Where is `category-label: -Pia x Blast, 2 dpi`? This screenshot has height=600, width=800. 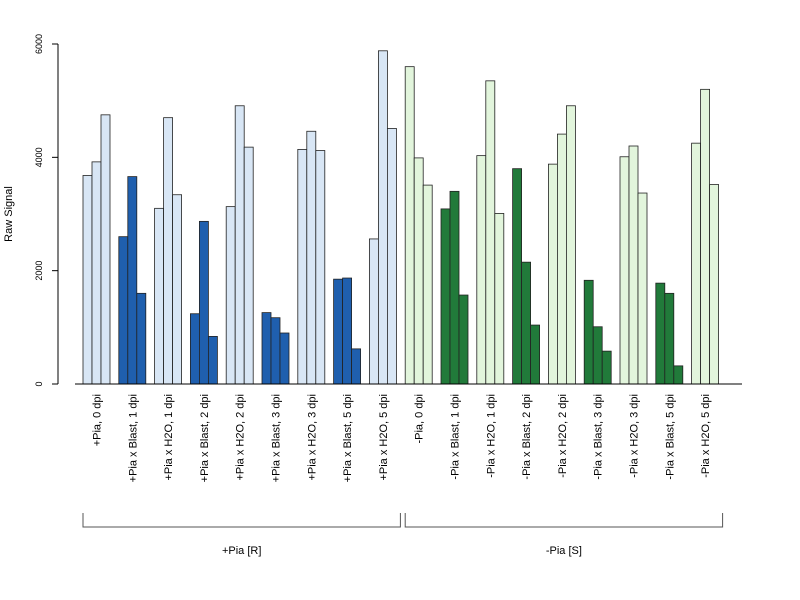
category-label: -Pia x Blast, 2 dpi is located at coordinates (527, 437).